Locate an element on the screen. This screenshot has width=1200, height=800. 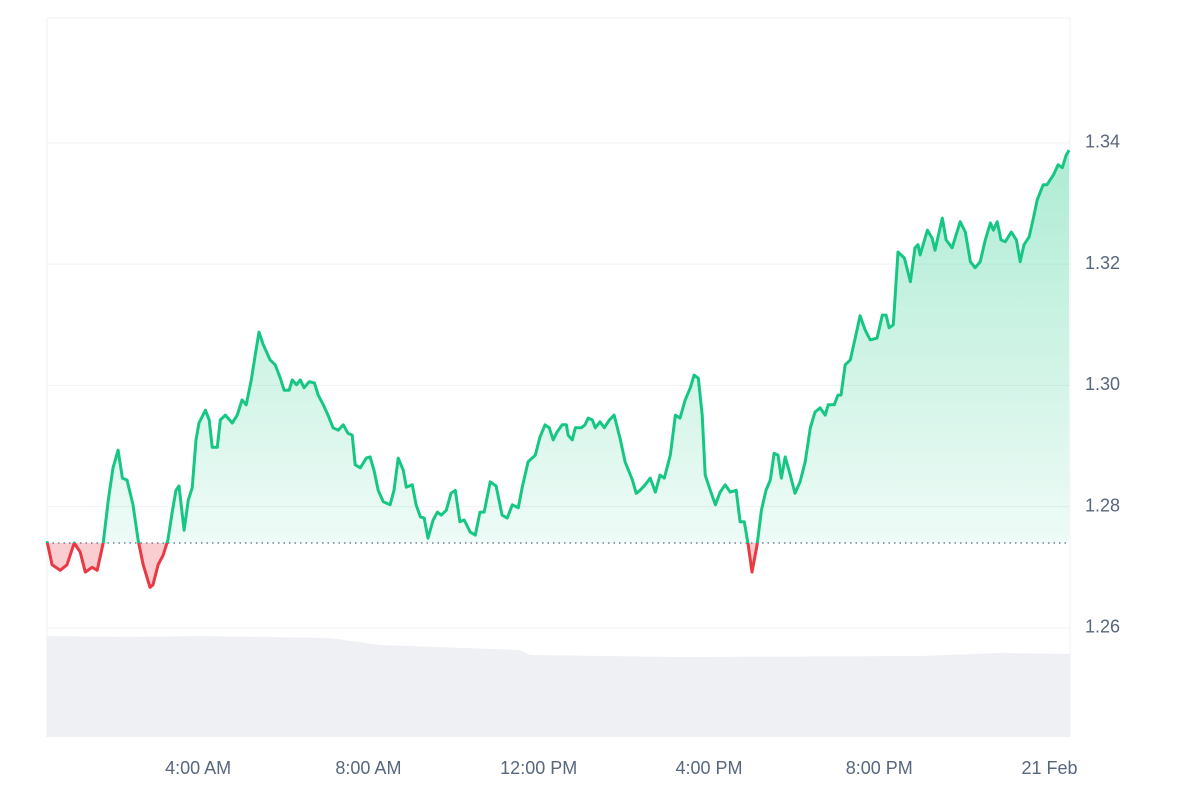
y-tick-label: 1.34 is located at coordinates (1102, 142).